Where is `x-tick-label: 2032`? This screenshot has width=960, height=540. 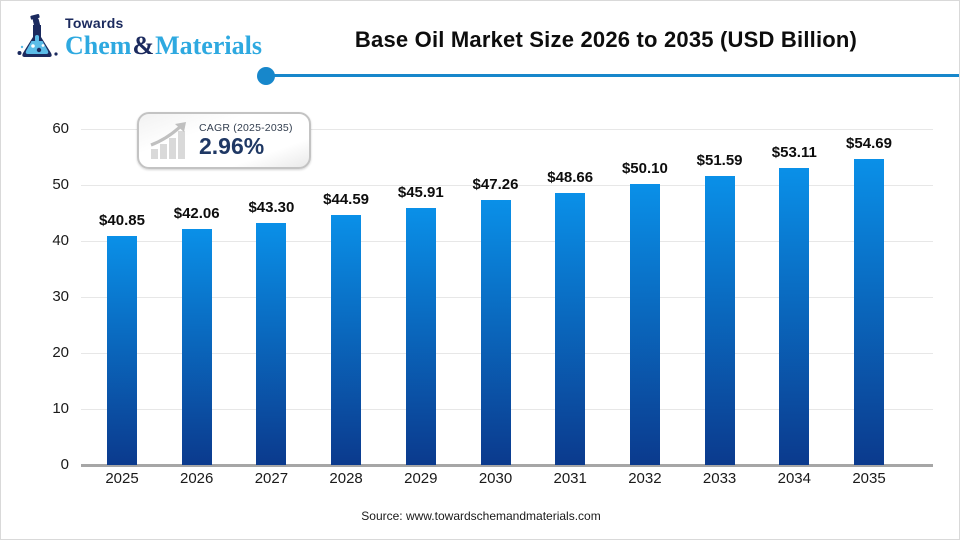 x-tick-label: 2032 is located at coordinates (645, 478).